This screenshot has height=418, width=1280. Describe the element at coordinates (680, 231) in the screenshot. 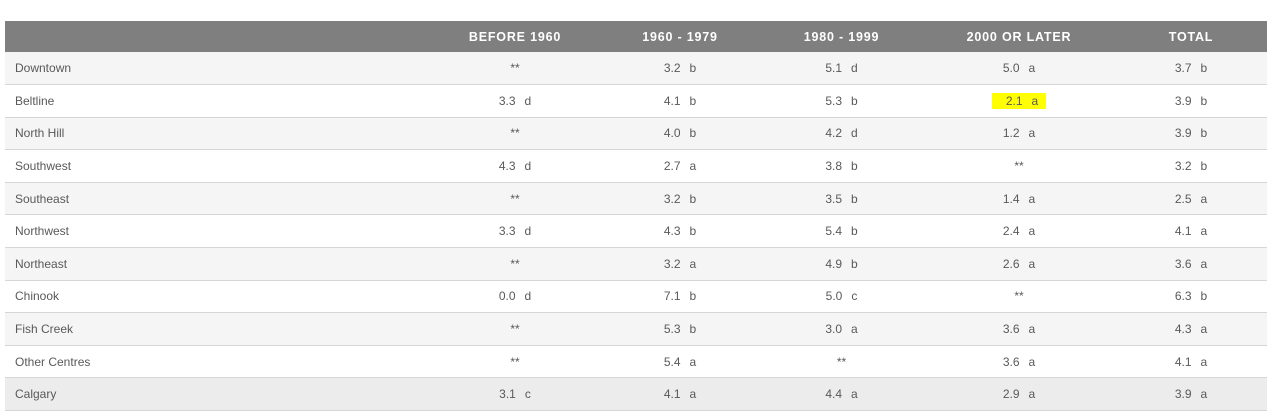

I see `cell-1960-1979: 4.3 b` at that location.